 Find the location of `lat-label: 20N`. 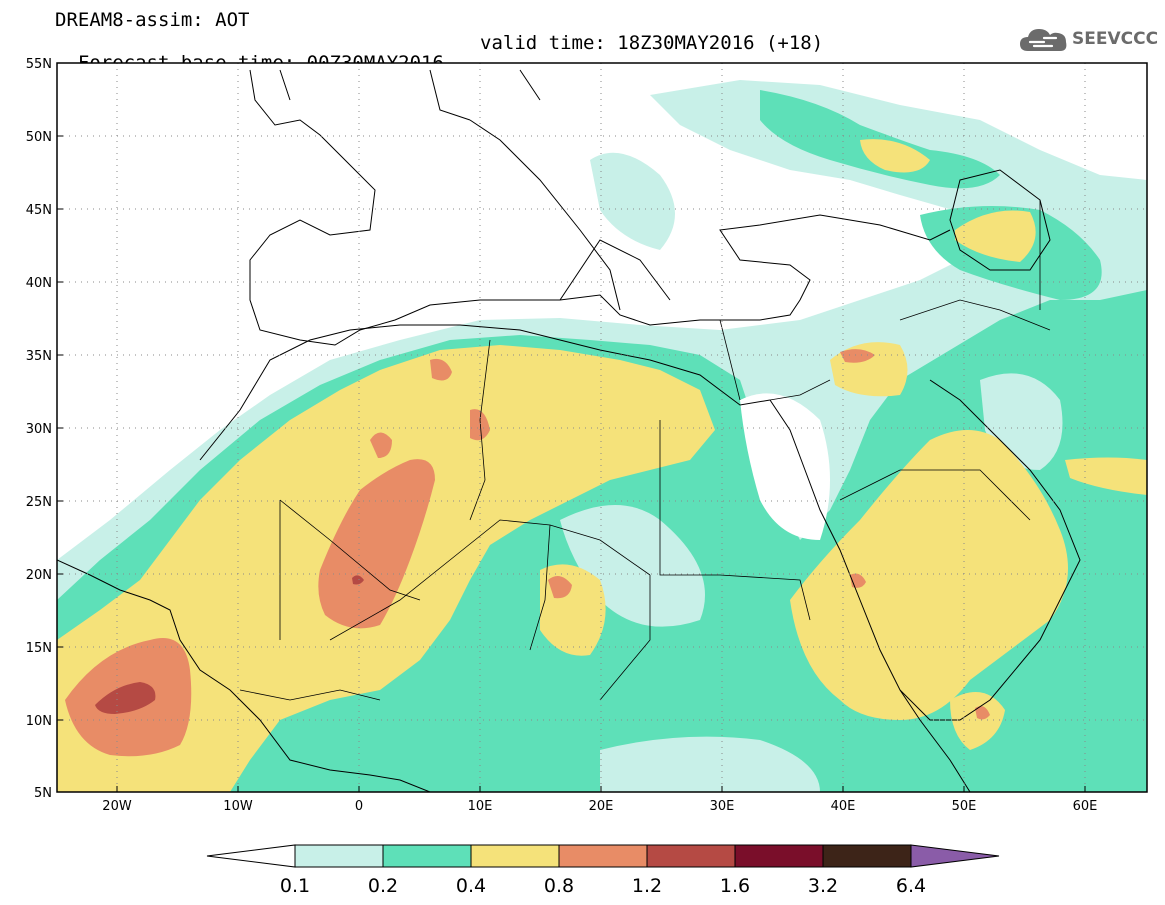

lat-label: 20N is located at coordinates (39, 575).